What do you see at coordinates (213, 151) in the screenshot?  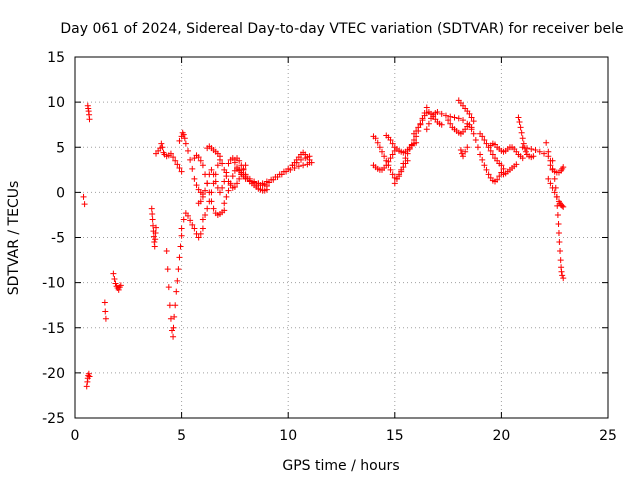 I see `series-c4` at bounding box center [213, 151].